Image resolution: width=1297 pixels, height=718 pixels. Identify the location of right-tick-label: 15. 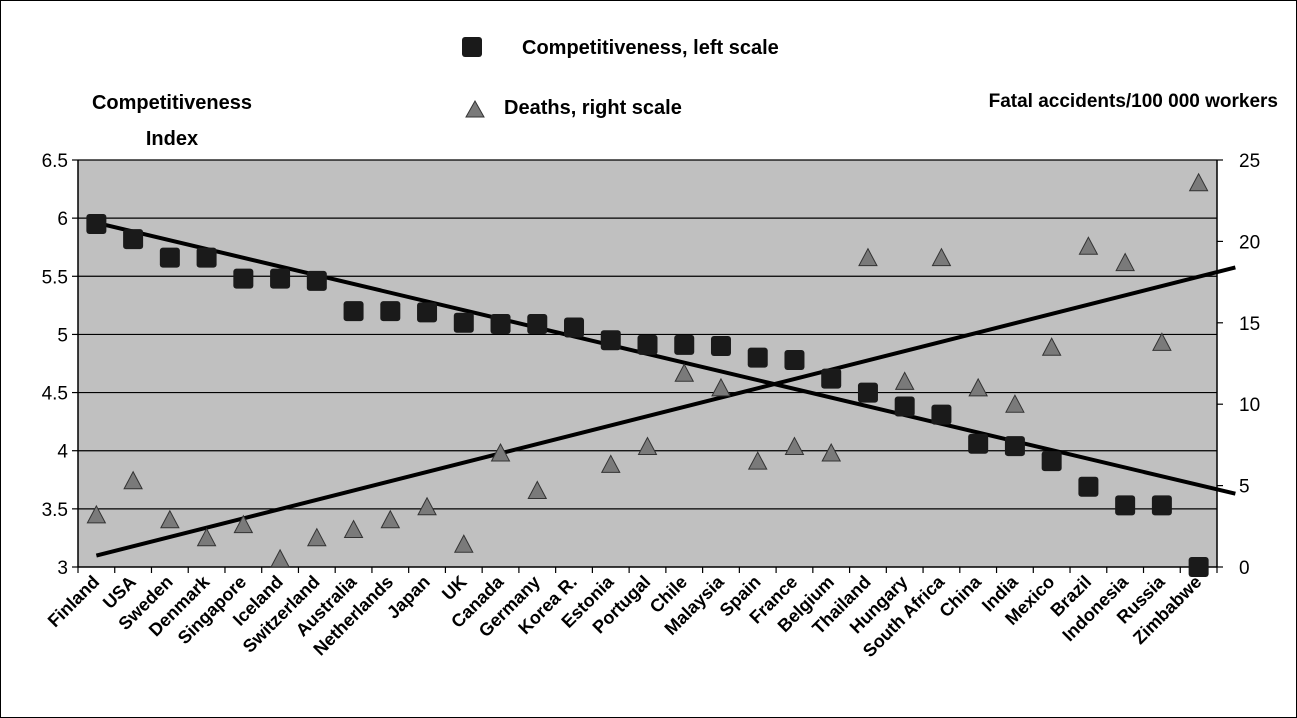
(1249, 324).